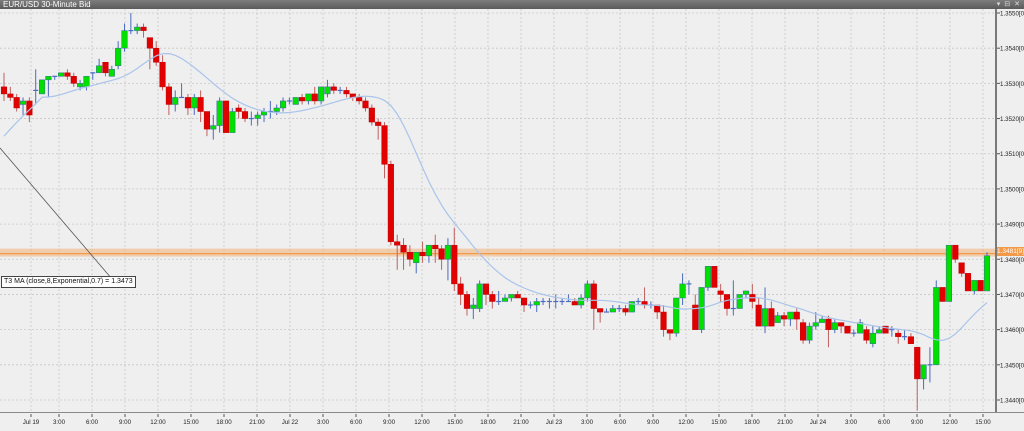 The image size is (1024, 431). I want to click on svg-text: Jul 19, so click(31, 422).